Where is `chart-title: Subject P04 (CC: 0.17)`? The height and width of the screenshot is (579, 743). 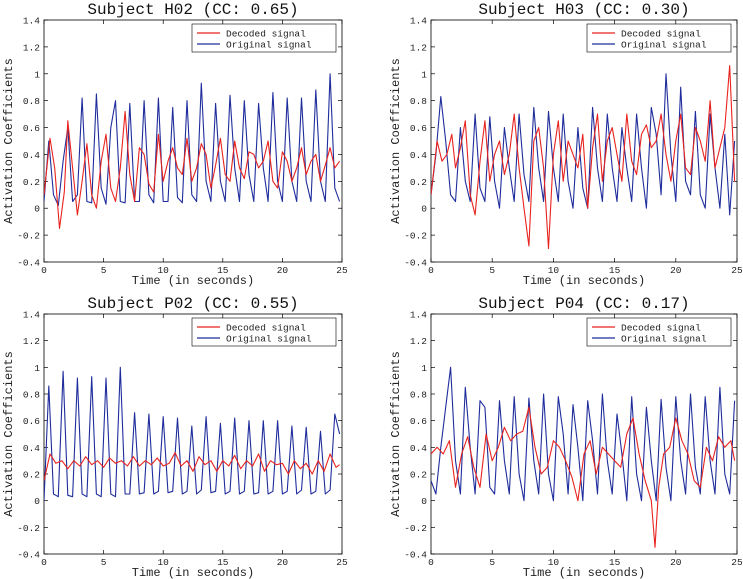
chart-title: Subject P04 (CC: 0.17) is located at coordinates (583, 304).